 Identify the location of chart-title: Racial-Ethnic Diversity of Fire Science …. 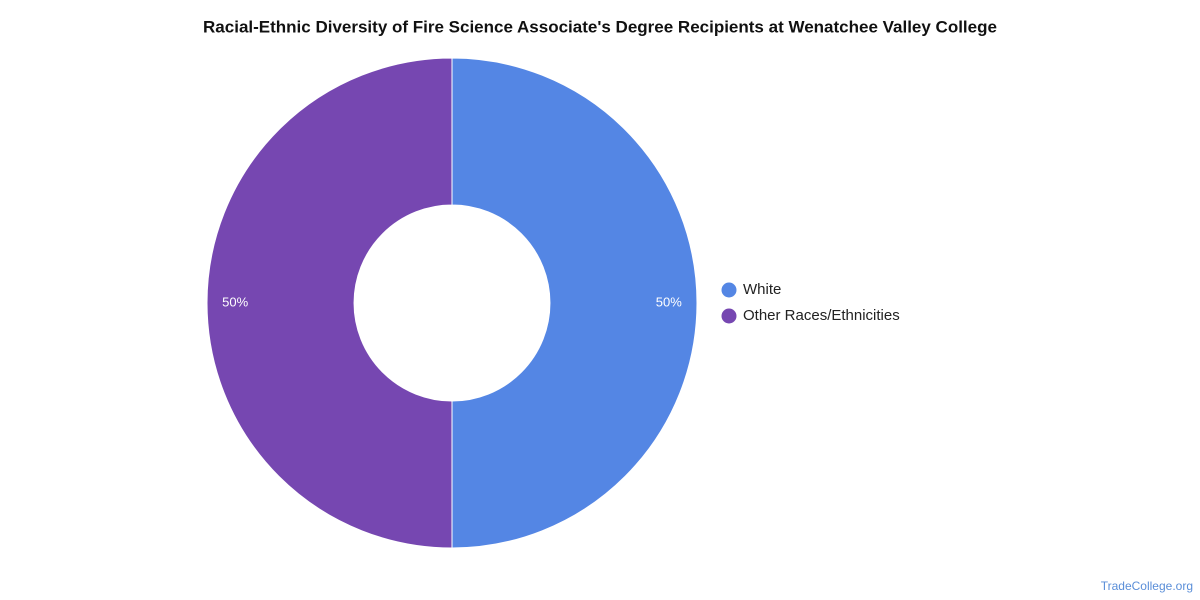
(600, 26).